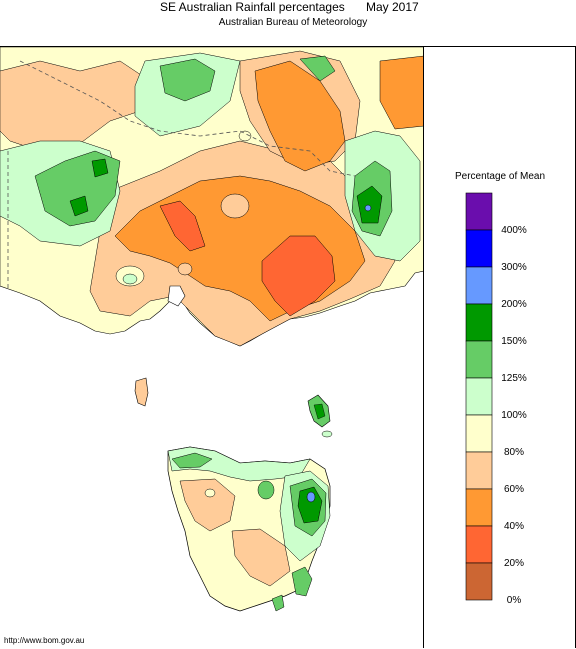 The width and height of the screenshot is (576, 649). Describe the element at coordinates (210, 493) in the screenshot. I see `tasmania-central-white` at that location.